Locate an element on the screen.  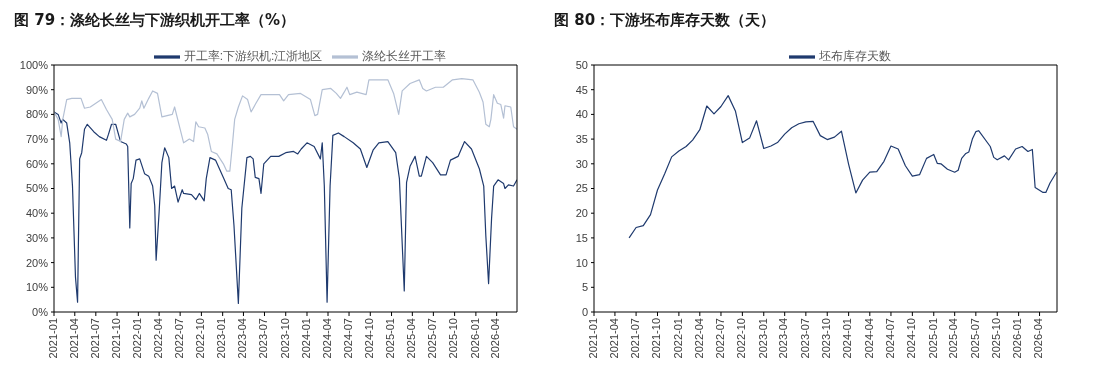
y-tick-label: 80% is located at coordinates (37, 114).